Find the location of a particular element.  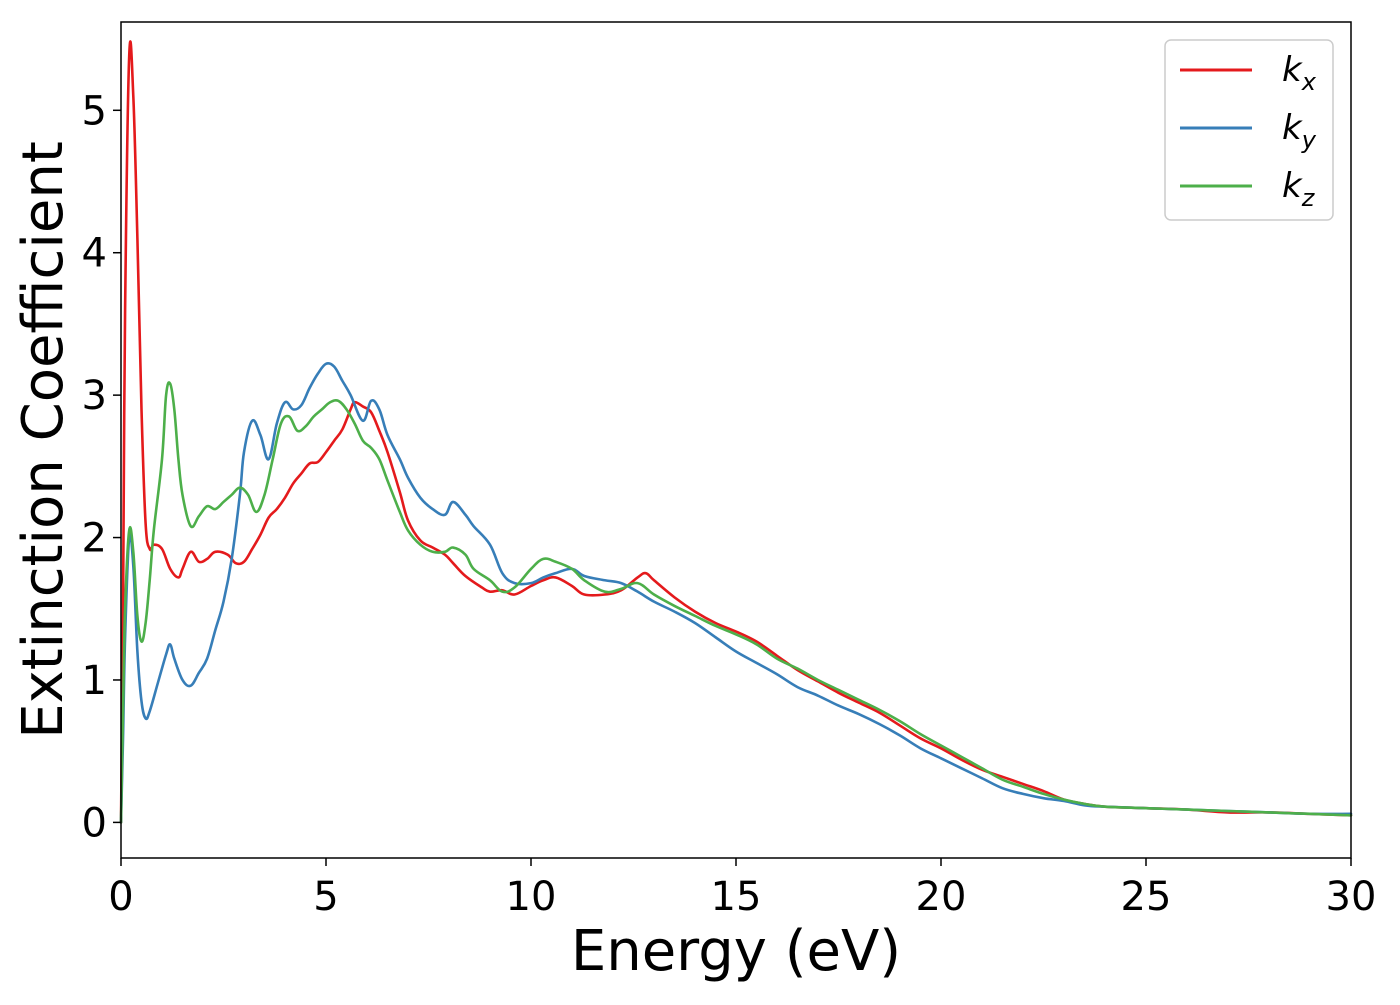

x-tick-label: 5 is located at coordinates (325, 897).